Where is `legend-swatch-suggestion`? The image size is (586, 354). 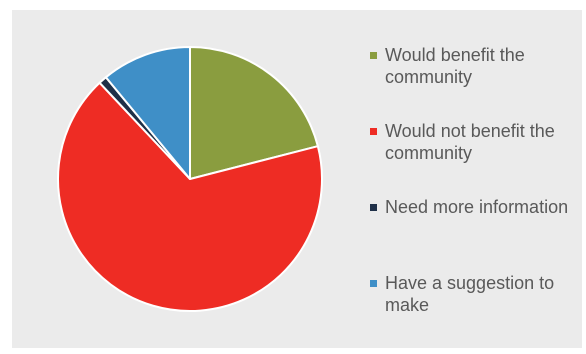
legend-swatch-suggestion is located at coordinates (373, 283).